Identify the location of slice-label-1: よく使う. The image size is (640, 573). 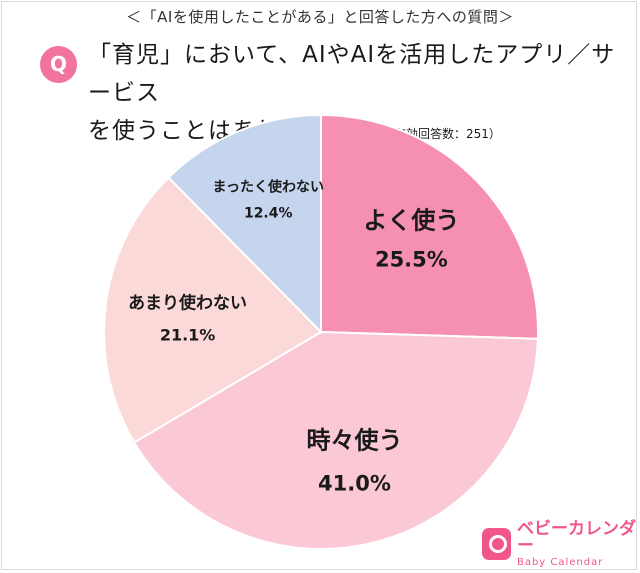
(411, 220).